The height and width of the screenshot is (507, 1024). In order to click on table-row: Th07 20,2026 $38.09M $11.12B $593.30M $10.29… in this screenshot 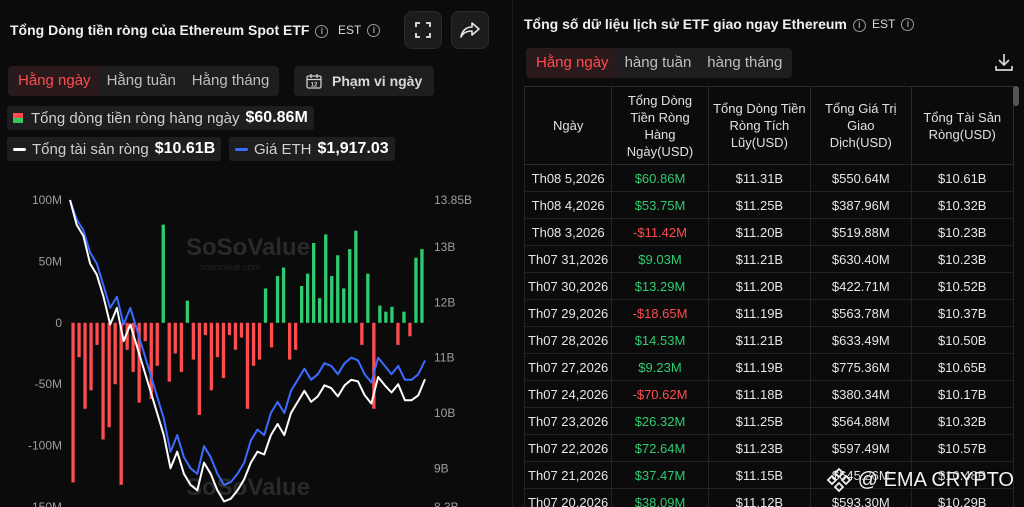, I will do `click(768, 497)`.